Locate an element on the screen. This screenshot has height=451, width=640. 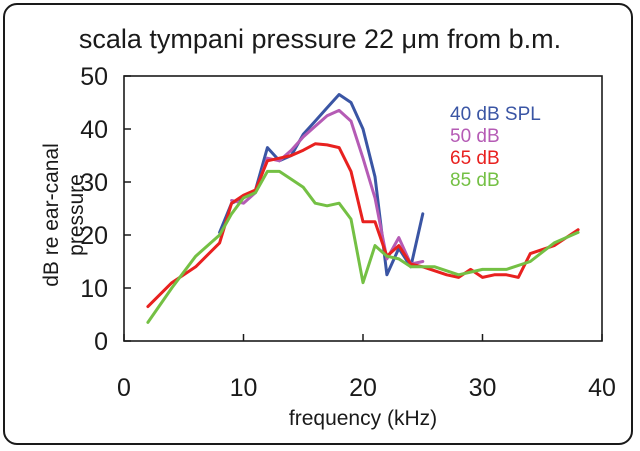
y-tick-label: 50 is located at coordinates (94, 77).